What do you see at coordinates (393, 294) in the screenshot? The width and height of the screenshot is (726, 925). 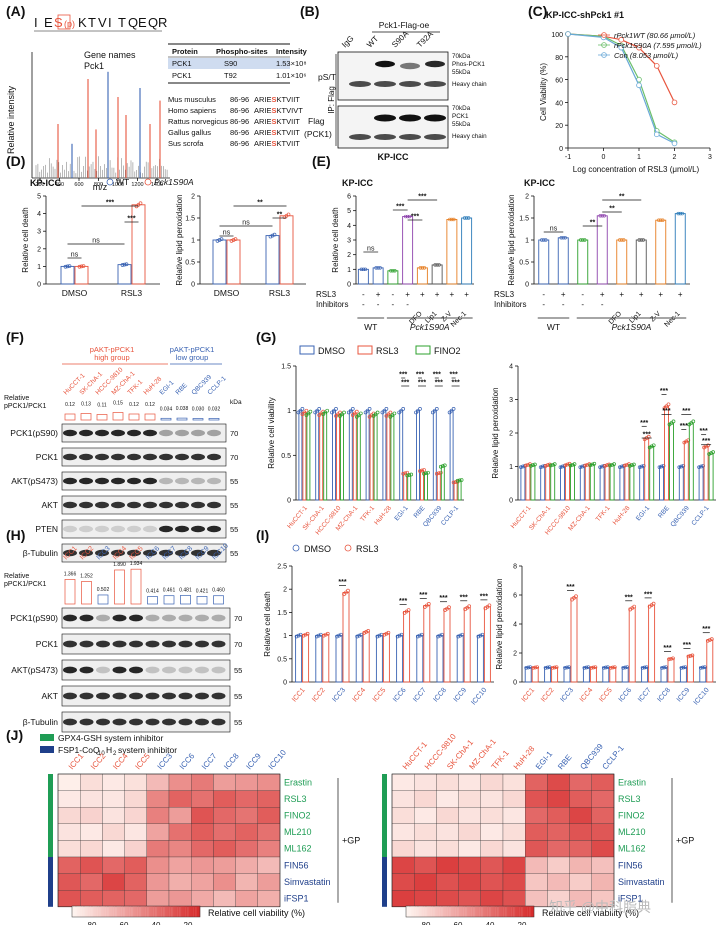 I see `e-table-rsl3: -` at bounding box center [393, 294].